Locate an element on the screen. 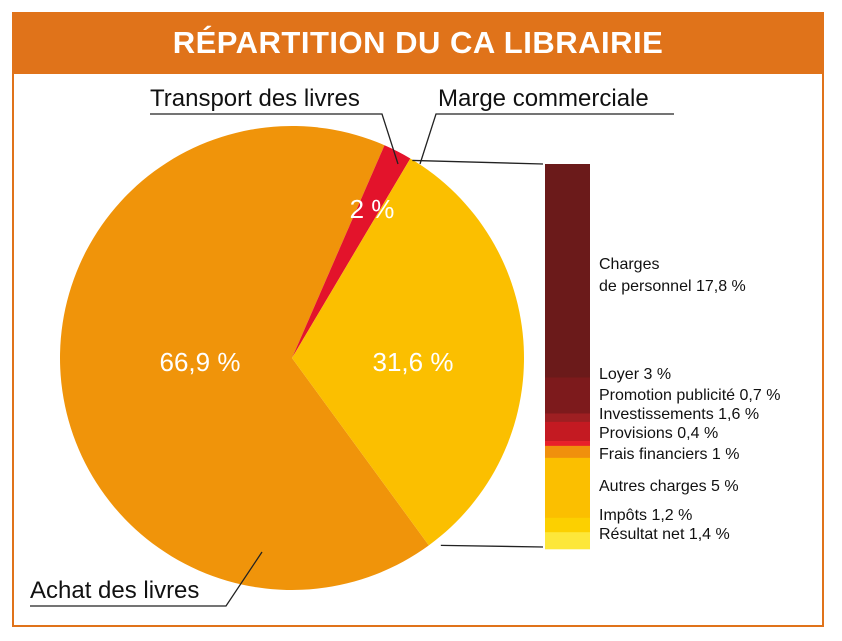 The width and height of the screenshot is (842, 641). stack-label-resultat-net-1-4: Résultat net 1,4 % is located at coordinates (664, 534).